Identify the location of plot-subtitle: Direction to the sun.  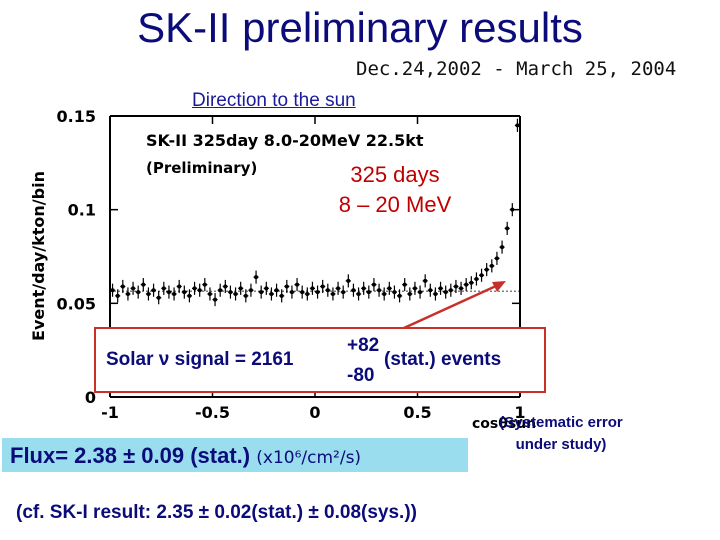
(274, 100).